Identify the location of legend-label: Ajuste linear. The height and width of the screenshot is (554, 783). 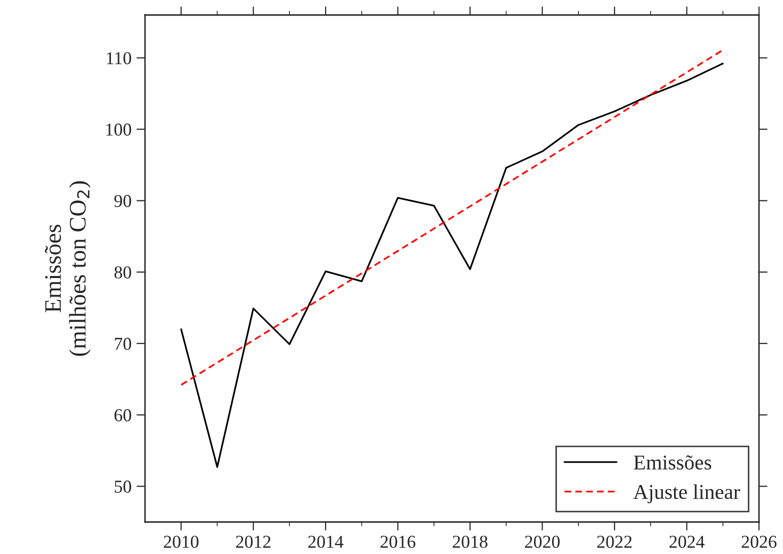
(686, 494).